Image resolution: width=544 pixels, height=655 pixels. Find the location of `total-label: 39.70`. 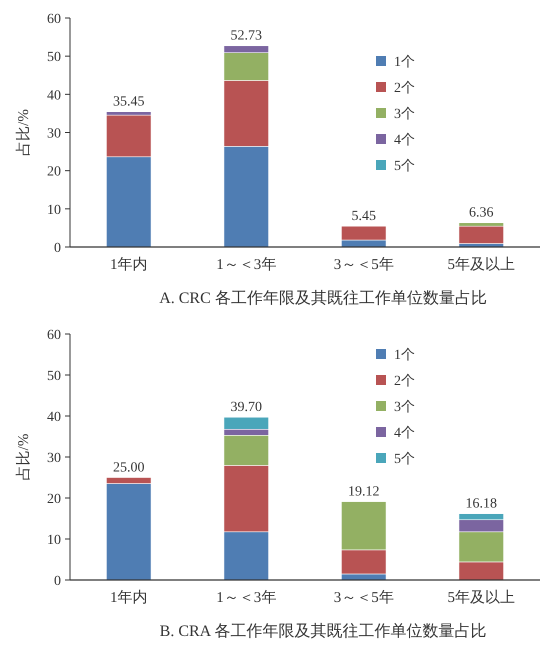

total-label: 39.70 is located at coordinates (246, 408).